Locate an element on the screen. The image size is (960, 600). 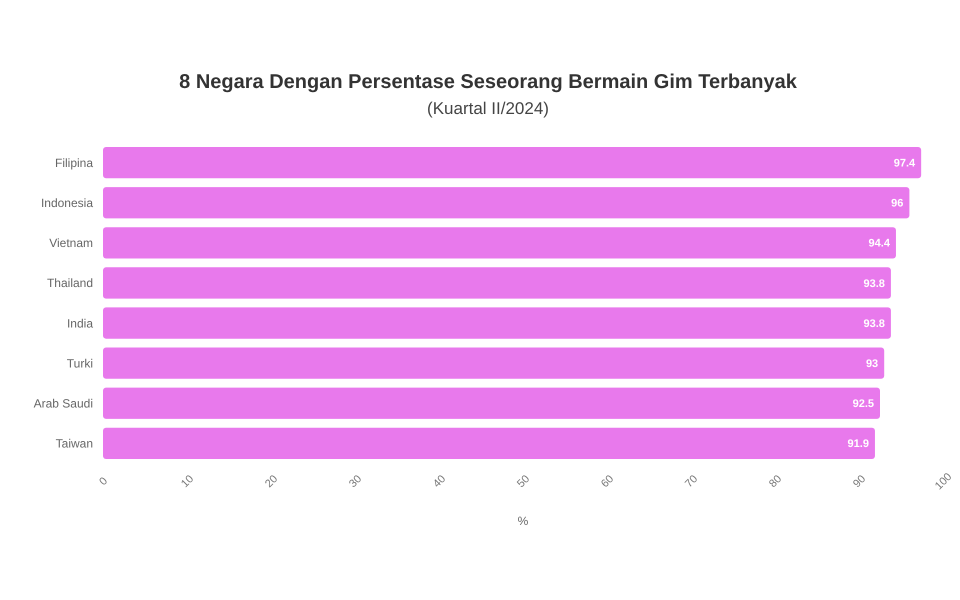
x-tick-label: 0 is located at coordinates (103, 481).